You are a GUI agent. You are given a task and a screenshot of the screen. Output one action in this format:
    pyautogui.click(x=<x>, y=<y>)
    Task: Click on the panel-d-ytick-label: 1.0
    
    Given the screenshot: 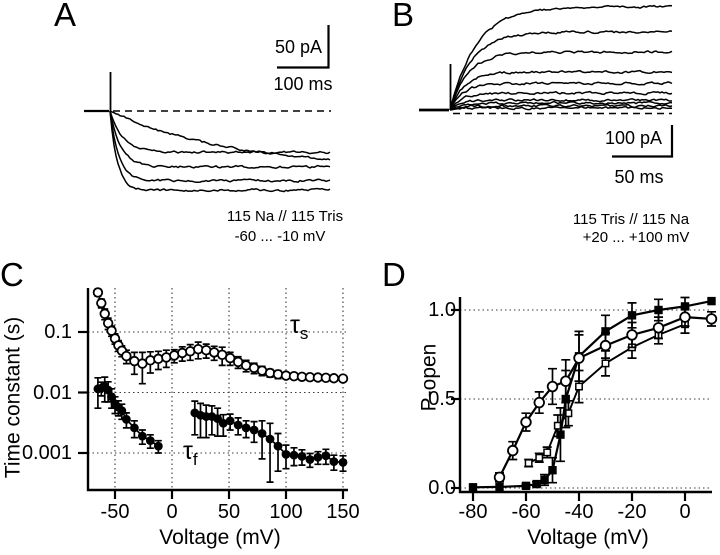 What is the action you would take?
    pyautogui.click(x=442, y=310)
    